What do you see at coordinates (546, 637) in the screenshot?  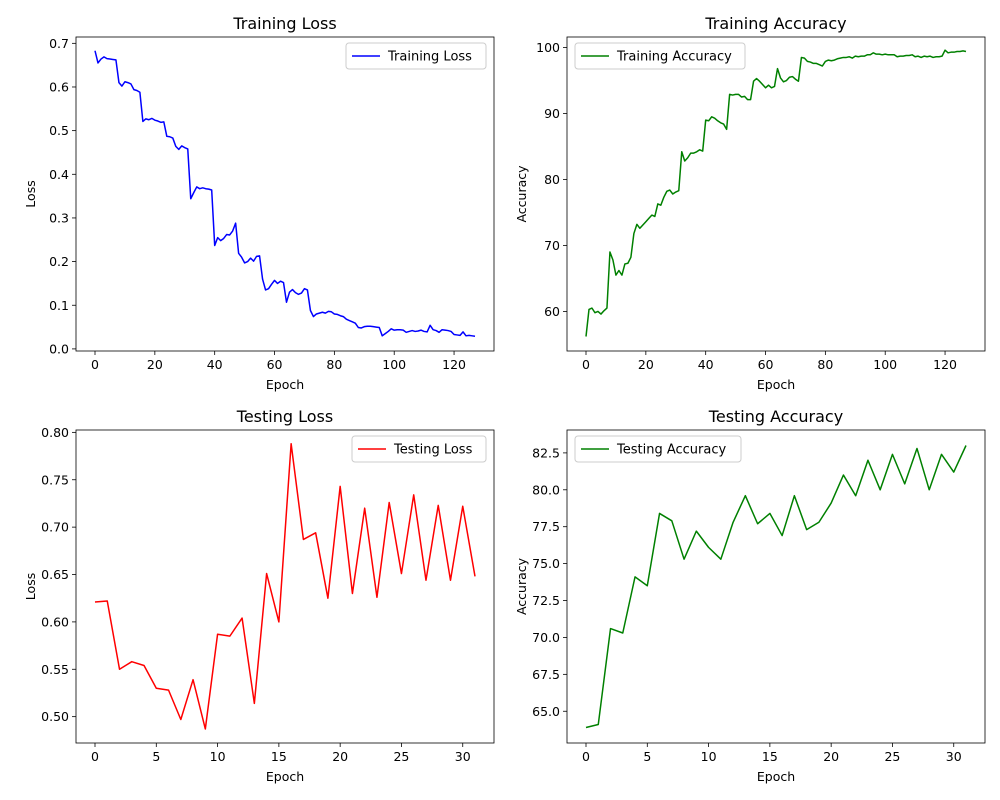 I see `y-tick-label: 70.0` at bounding box center [546, 637].